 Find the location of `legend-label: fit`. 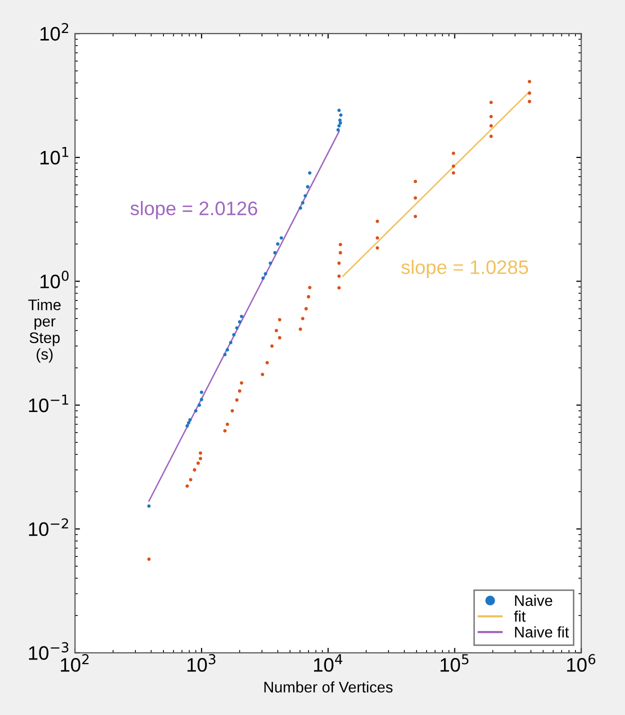

legend-label: fit is located at coordinates (520, 616).